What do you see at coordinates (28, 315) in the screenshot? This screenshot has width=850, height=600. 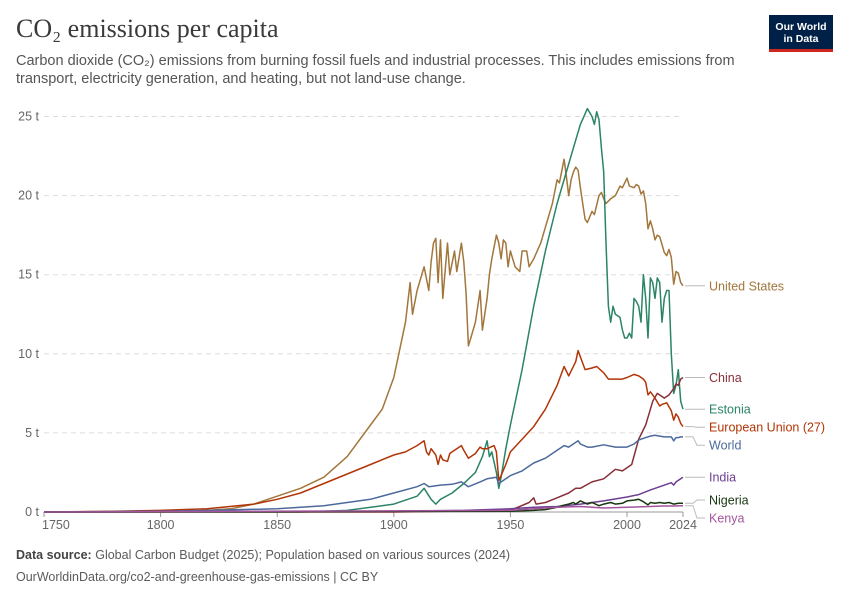 I see `y-axis-ticks: 0 t 5 t 10 t 15 t 20 t 25 t` at bounding box center [28, 315].